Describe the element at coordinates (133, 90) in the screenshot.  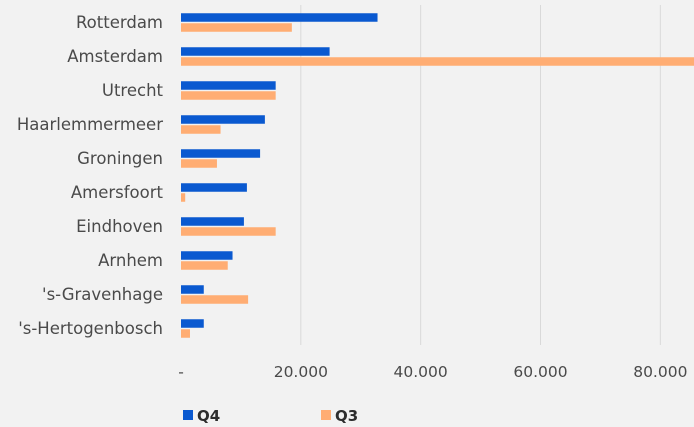
I see `category-label: Utrecht` at that location.